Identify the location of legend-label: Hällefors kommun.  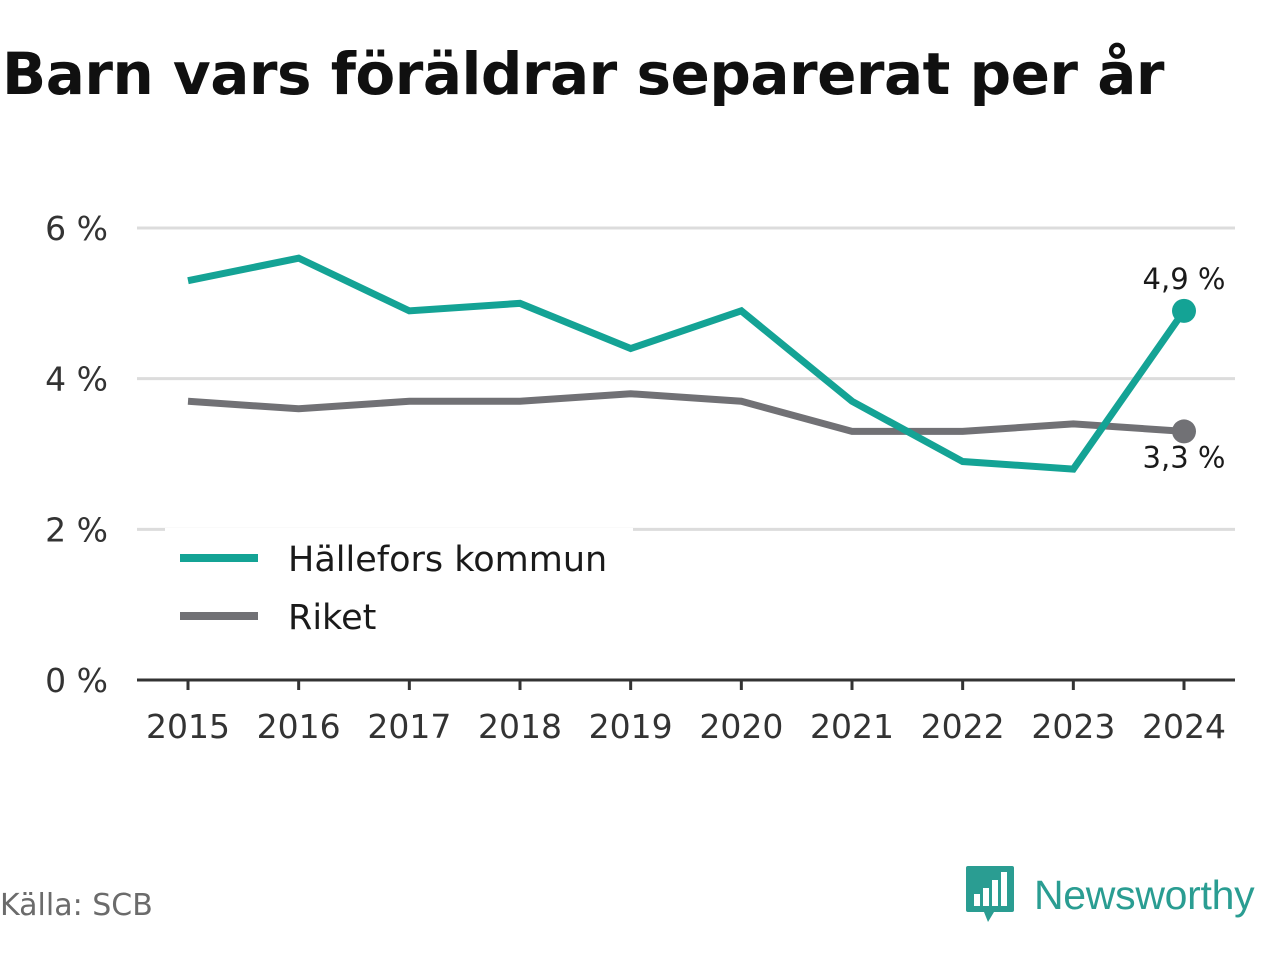
(447, 560).